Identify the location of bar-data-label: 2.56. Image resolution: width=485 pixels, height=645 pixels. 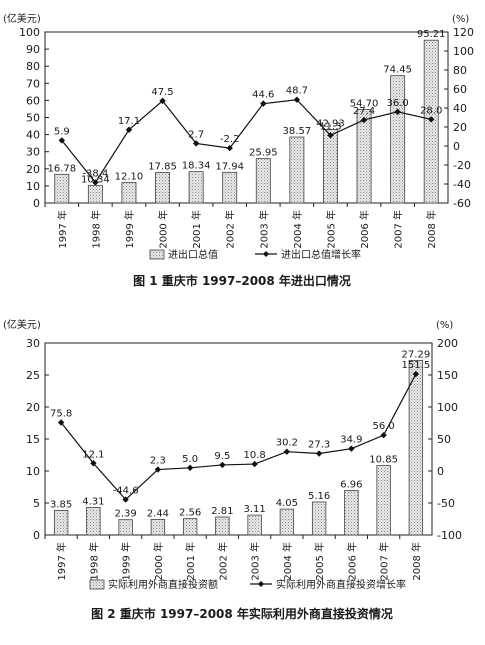
(190, 513).